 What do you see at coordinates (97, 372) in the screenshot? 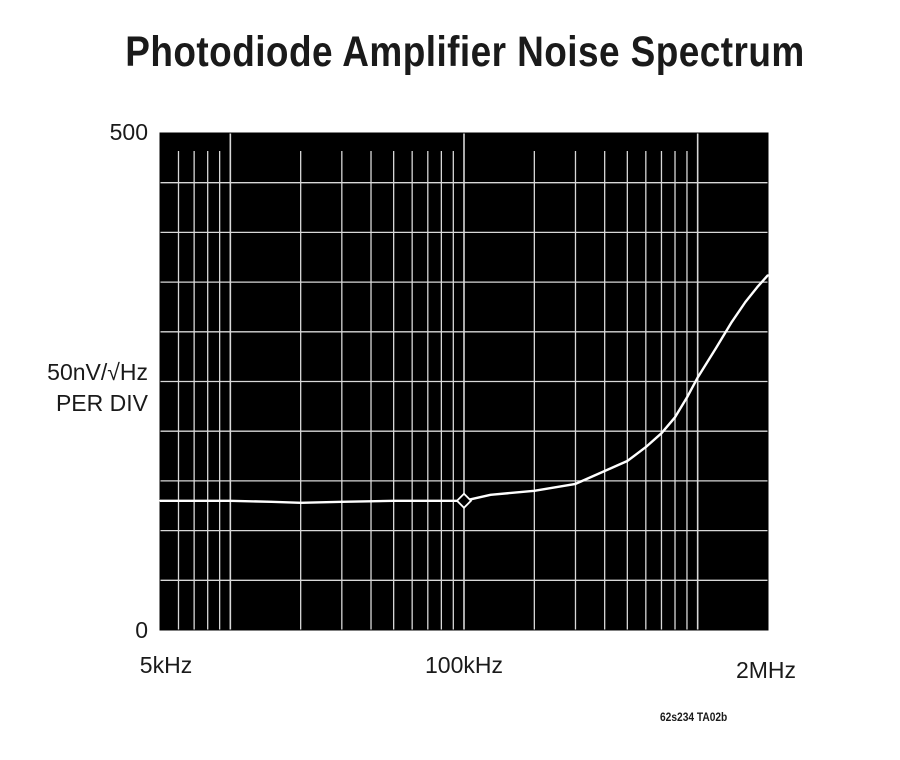
I see `y-axis-unit-line1: 50nV/√Hz` at bounding box center [97, 372].